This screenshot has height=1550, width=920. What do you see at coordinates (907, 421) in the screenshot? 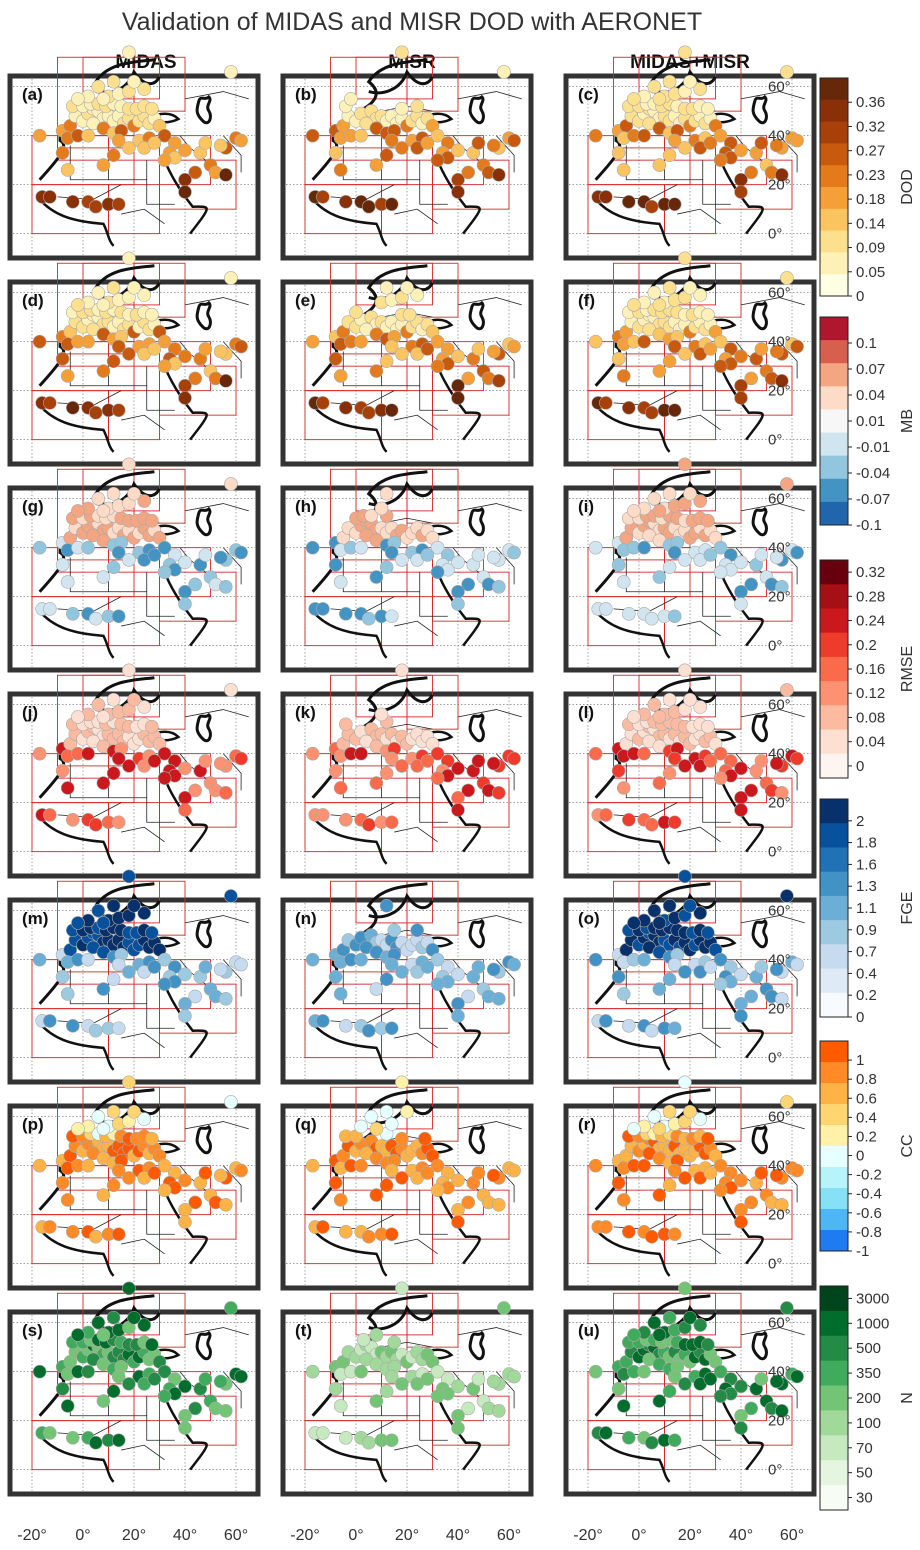
I see `colorbar-label: MB` at bounding box center [907, 421].